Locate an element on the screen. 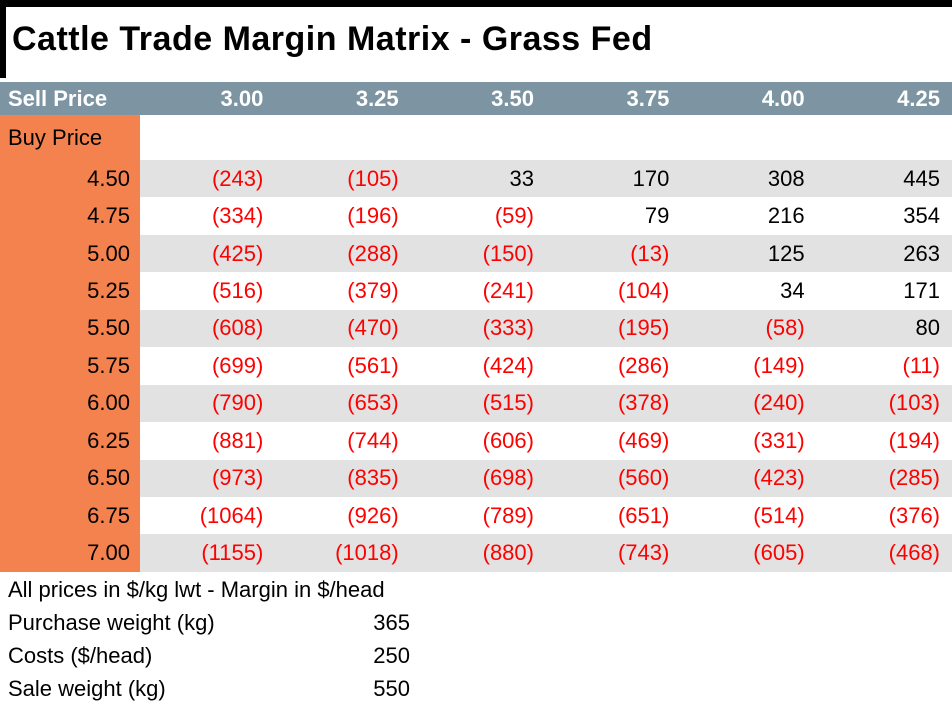 This screenshot has width=952, height=706. margin-cell: (285) is located at coordinates (884, 478).